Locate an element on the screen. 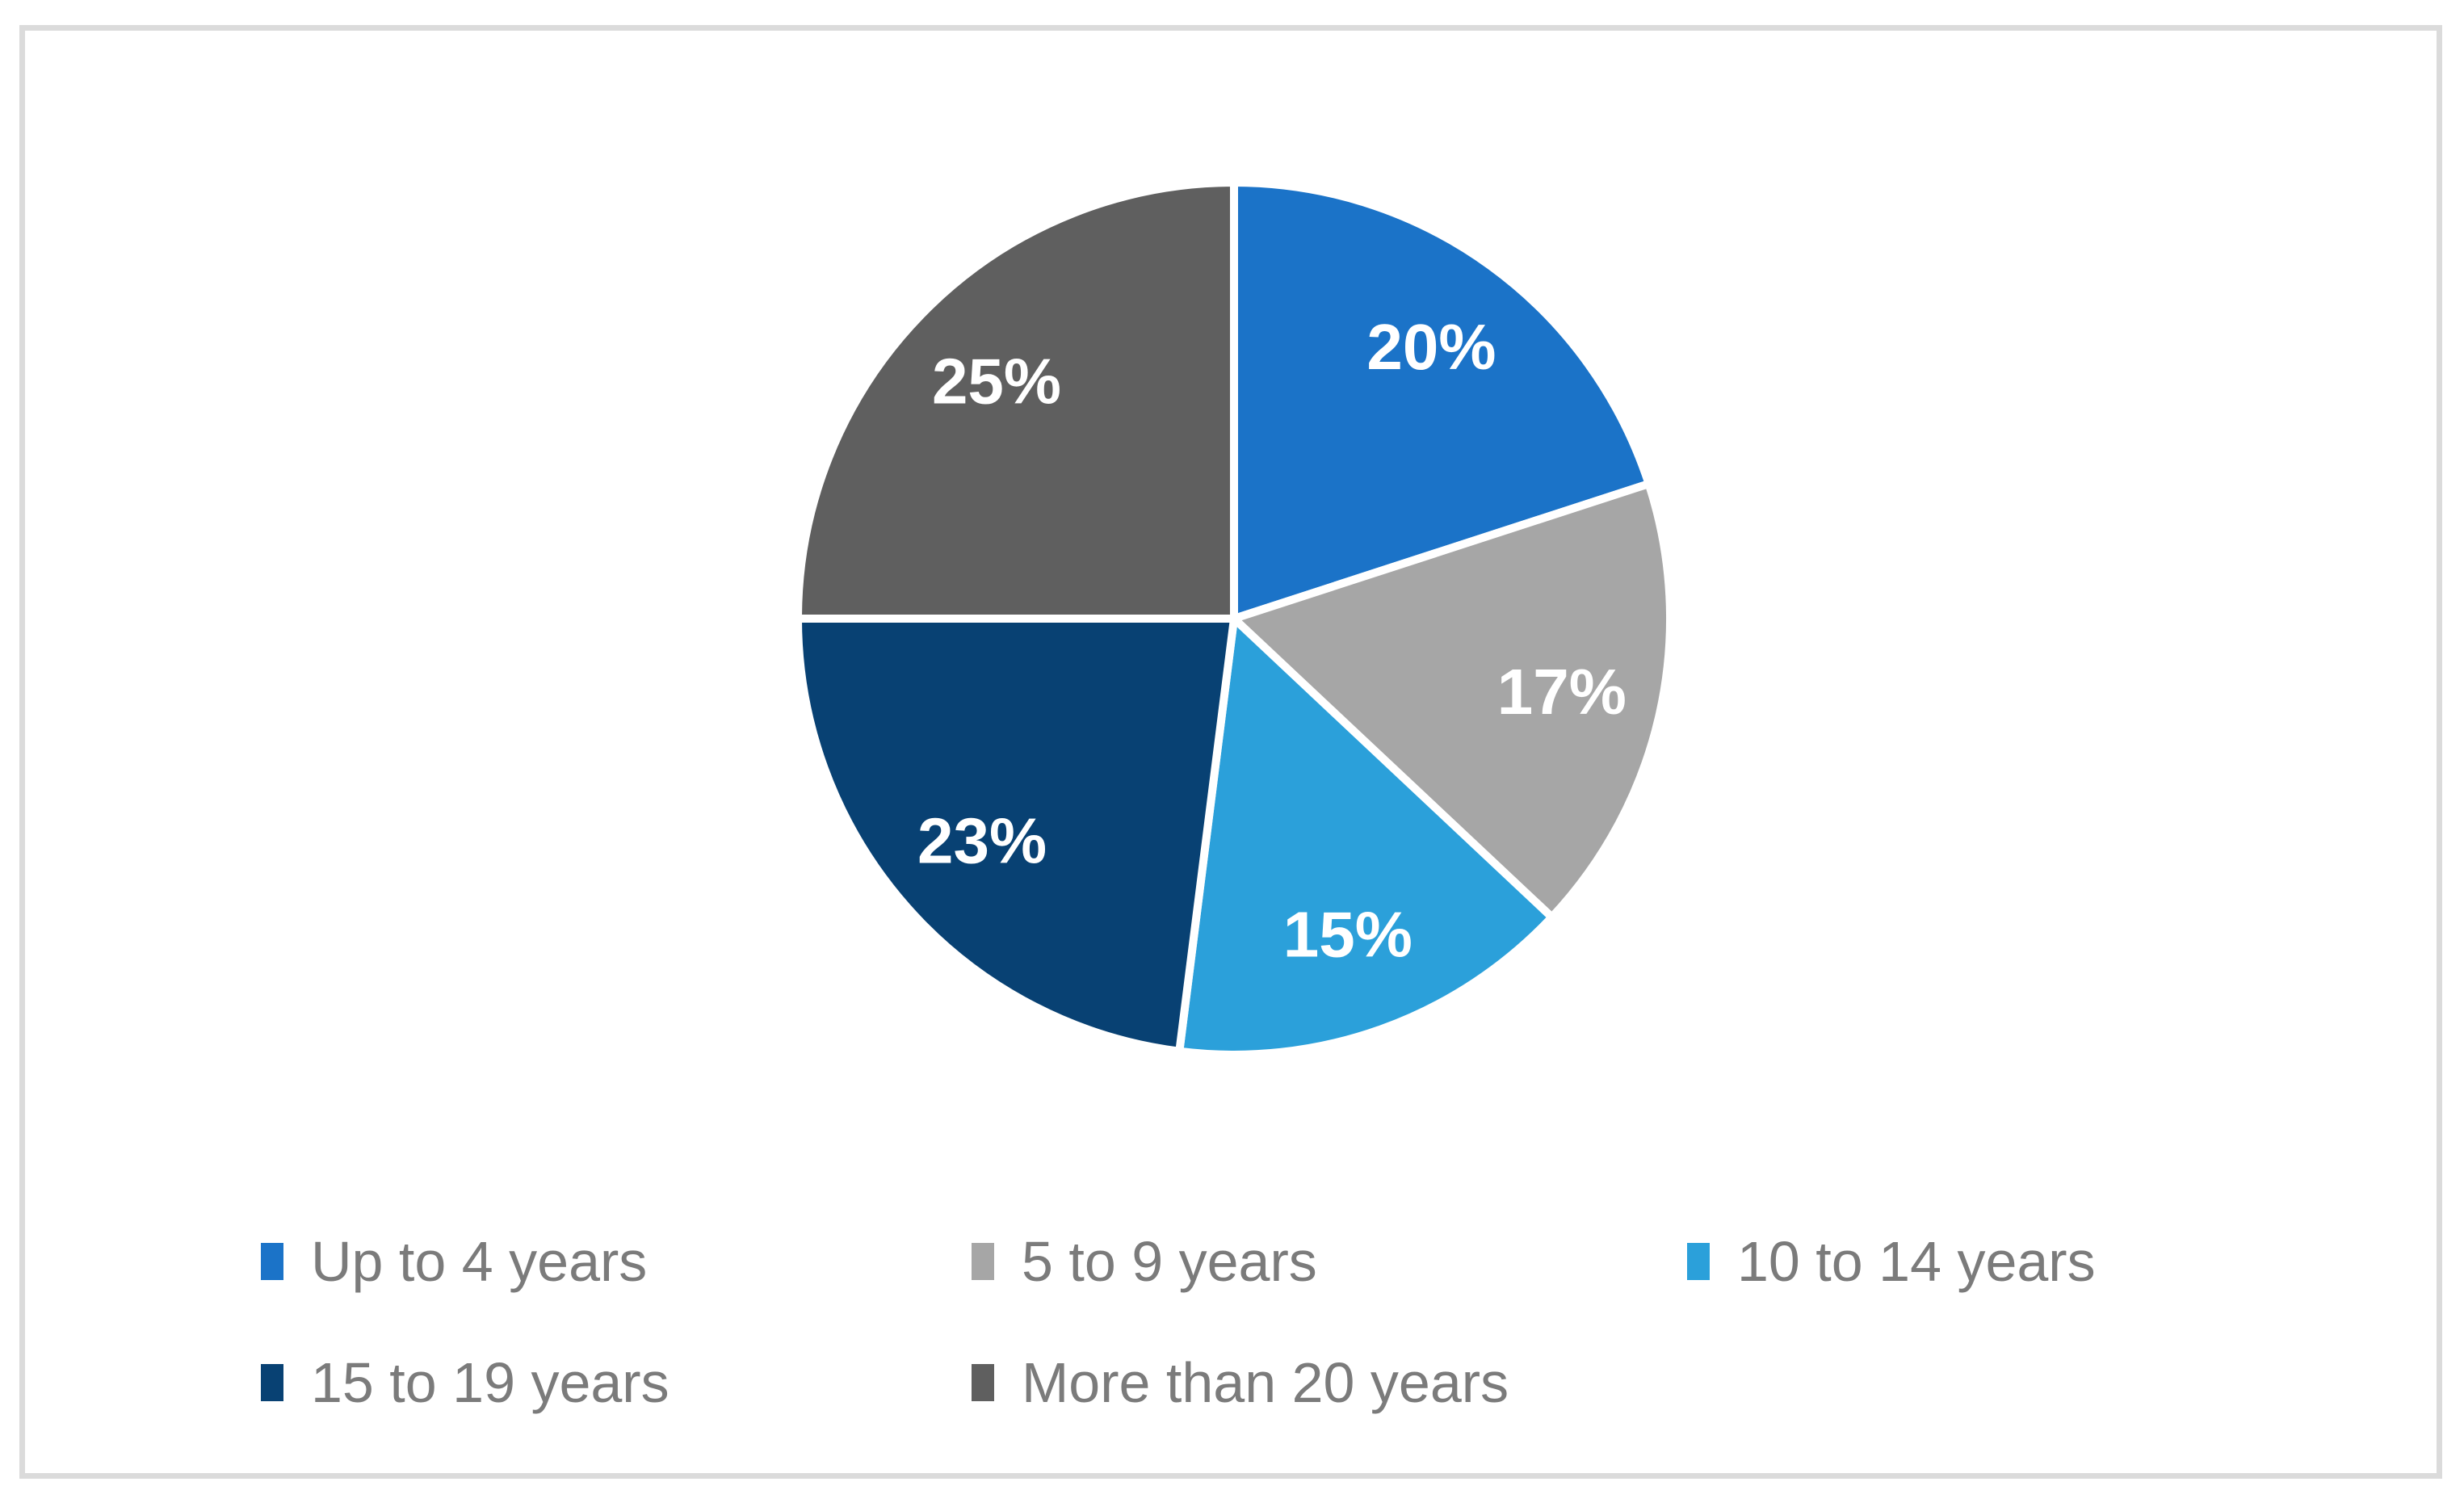 The image size is (2464, 1507). slice-data-label: 15% is located at coordinates (1347, 935).